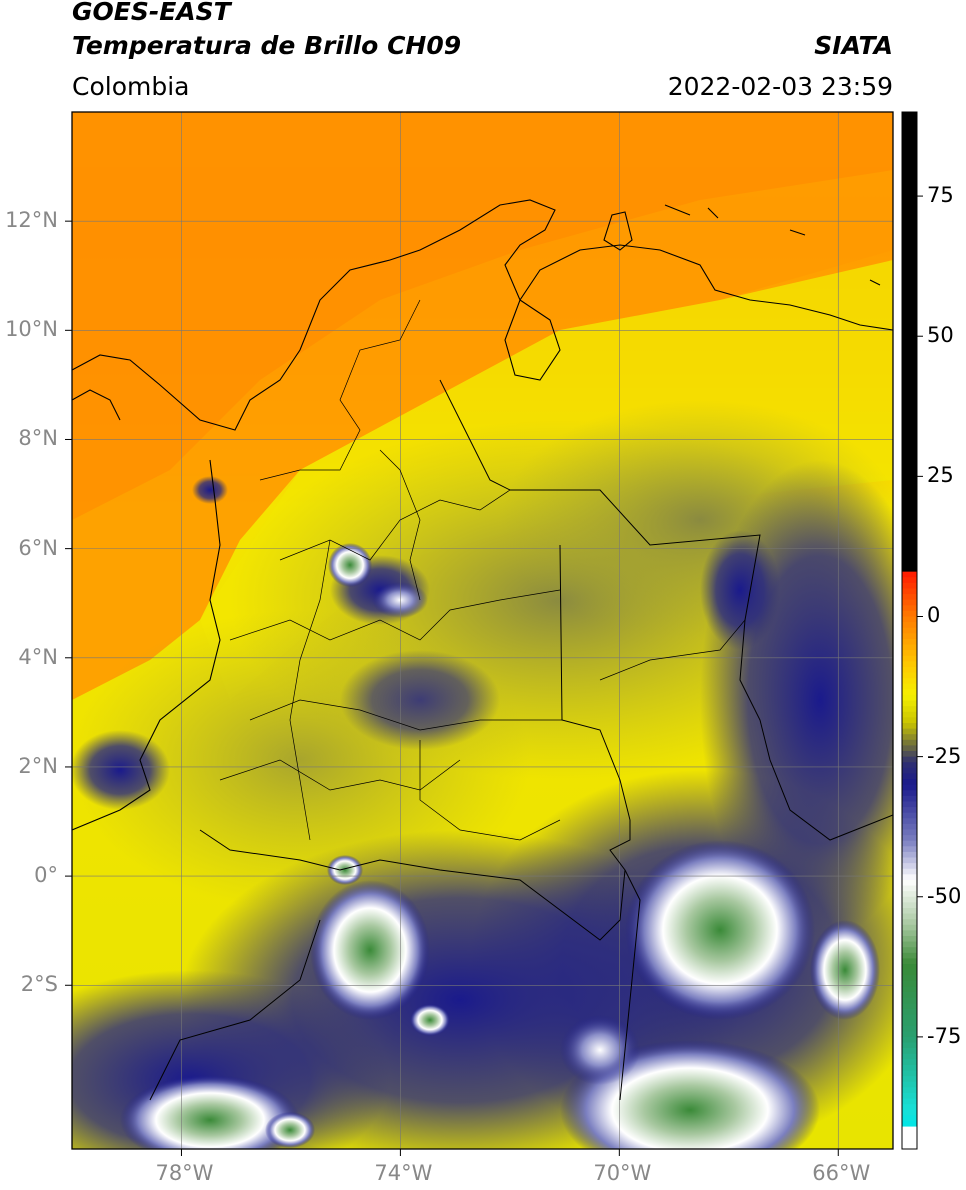 This screenshot has height=1190, width=966. Describe the element at coordinates (39, 984) in the screenshot. I see `lat-tick-label: 2°S` at that location.